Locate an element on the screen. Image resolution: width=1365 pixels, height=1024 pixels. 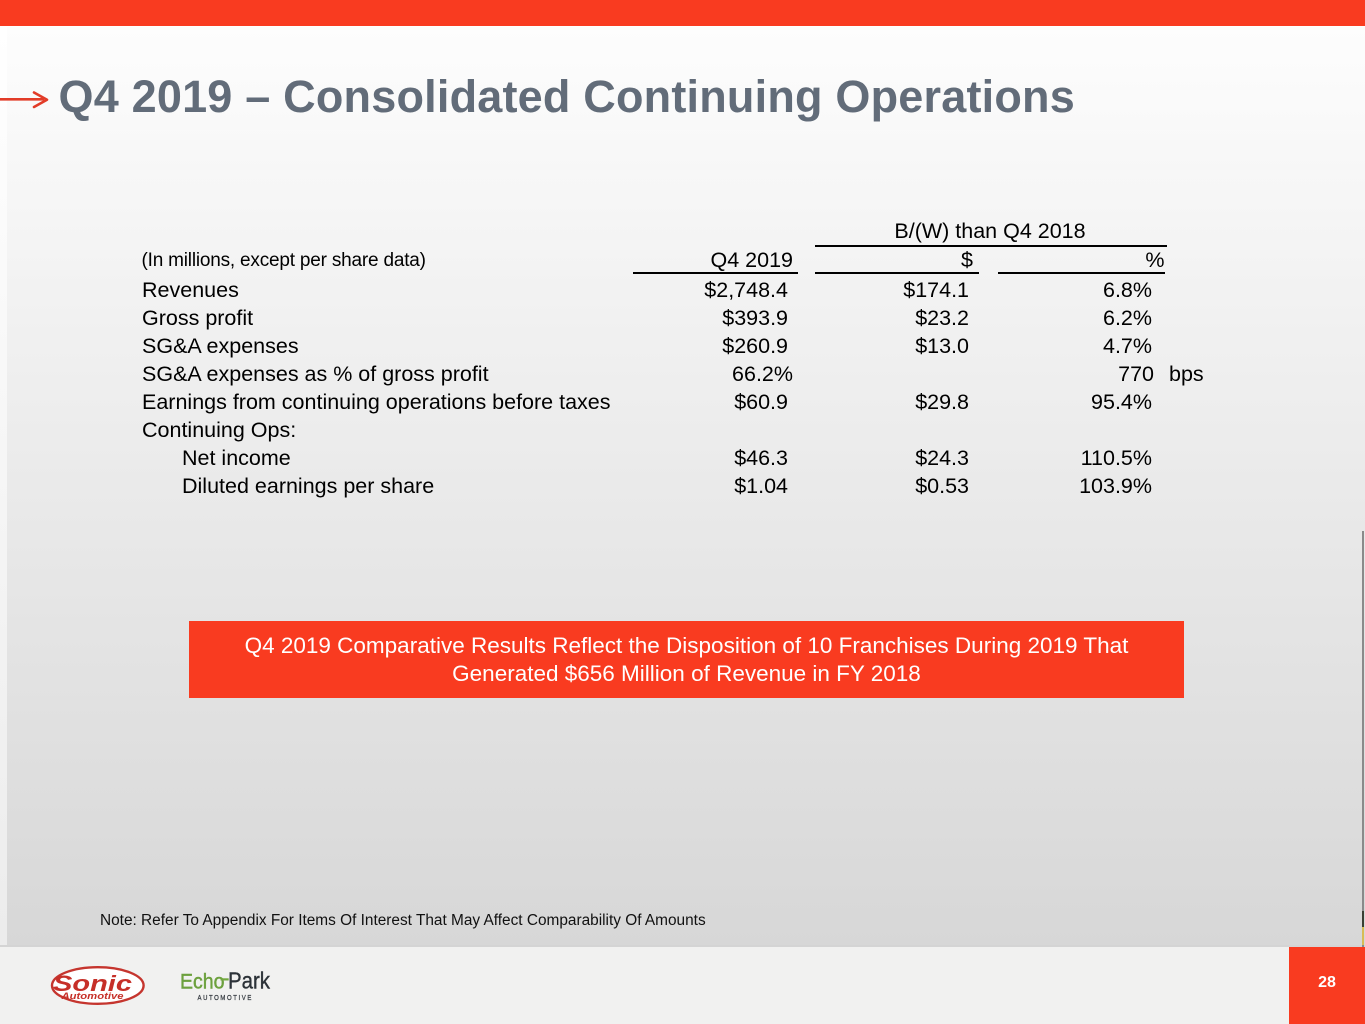
svg-text: Sonic is located at coordinates (92, 983).